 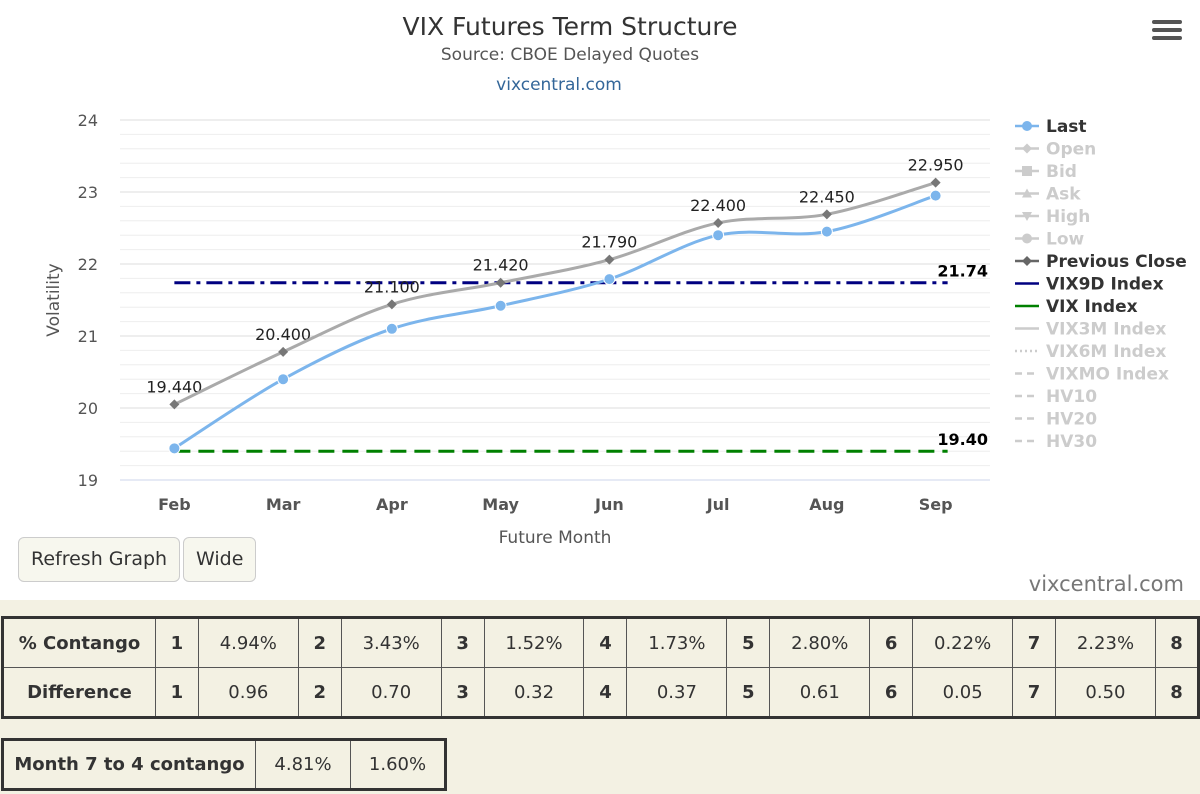 I want to click on data-label: 22.950, so click(x=936, y=165).